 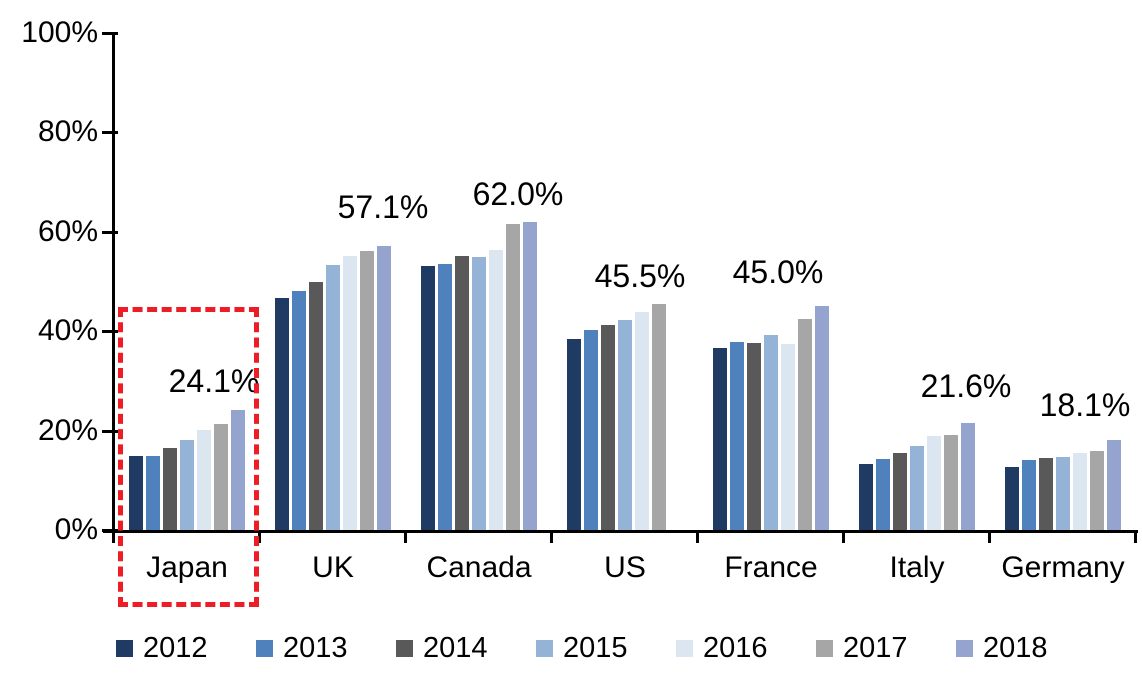 I want to click on category-label-france: France, so click(x=771, y=567).